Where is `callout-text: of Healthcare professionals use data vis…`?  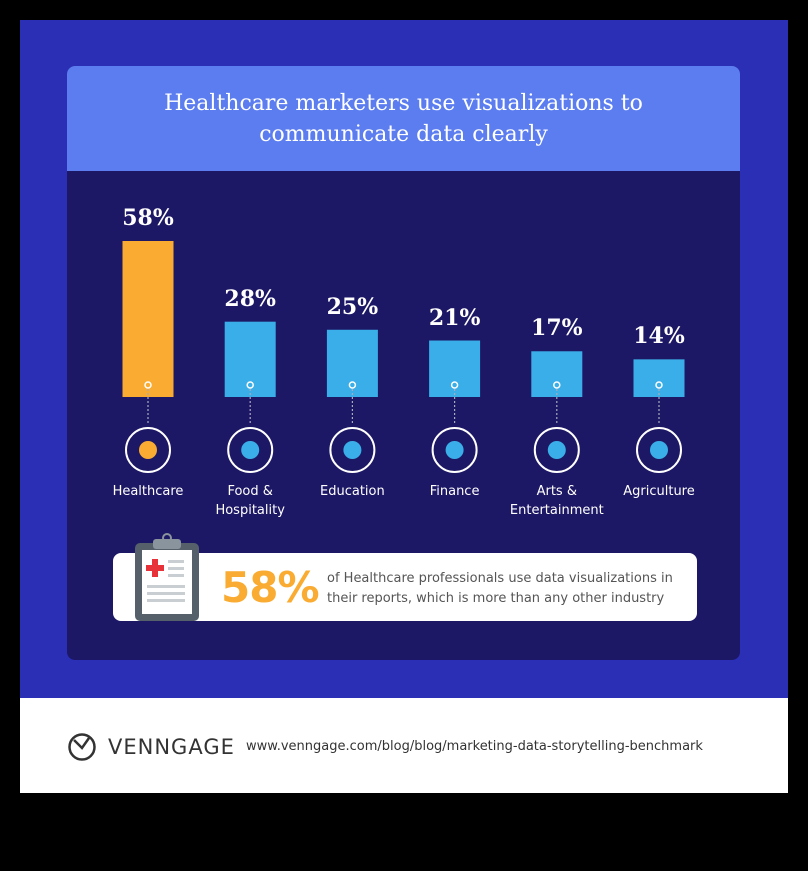
callout-text: of Healthcare professionals use data vis… is located at coordinates (500, 588).